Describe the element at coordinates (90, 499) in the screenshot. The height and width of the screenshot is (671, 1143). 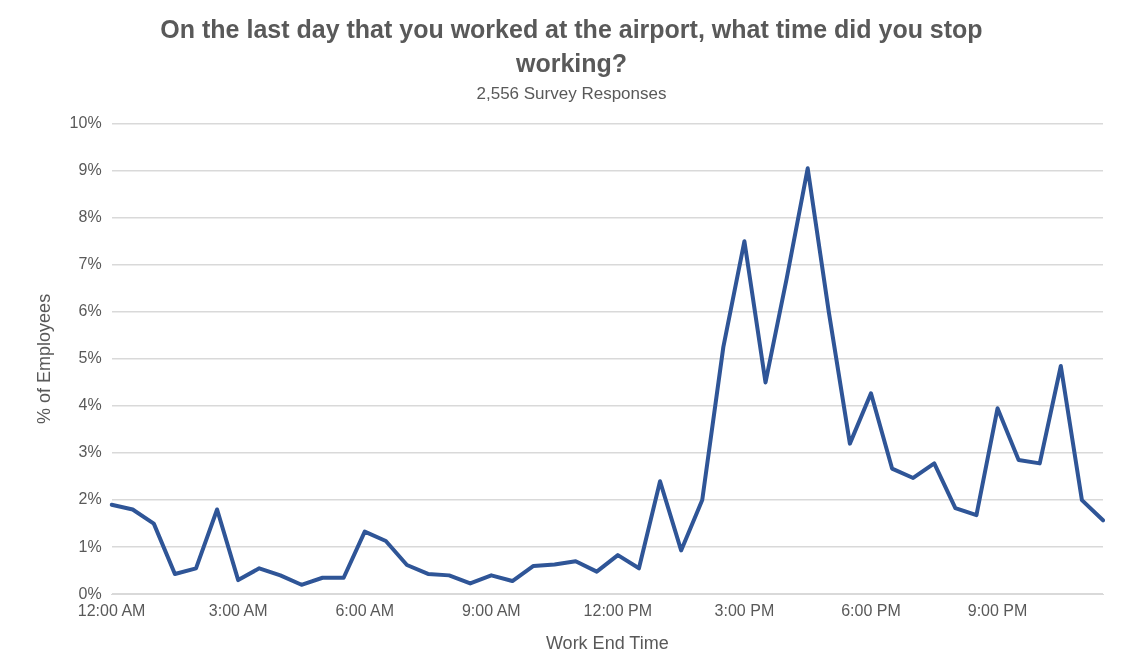
I see `y-tick-label: 2%` at that location.